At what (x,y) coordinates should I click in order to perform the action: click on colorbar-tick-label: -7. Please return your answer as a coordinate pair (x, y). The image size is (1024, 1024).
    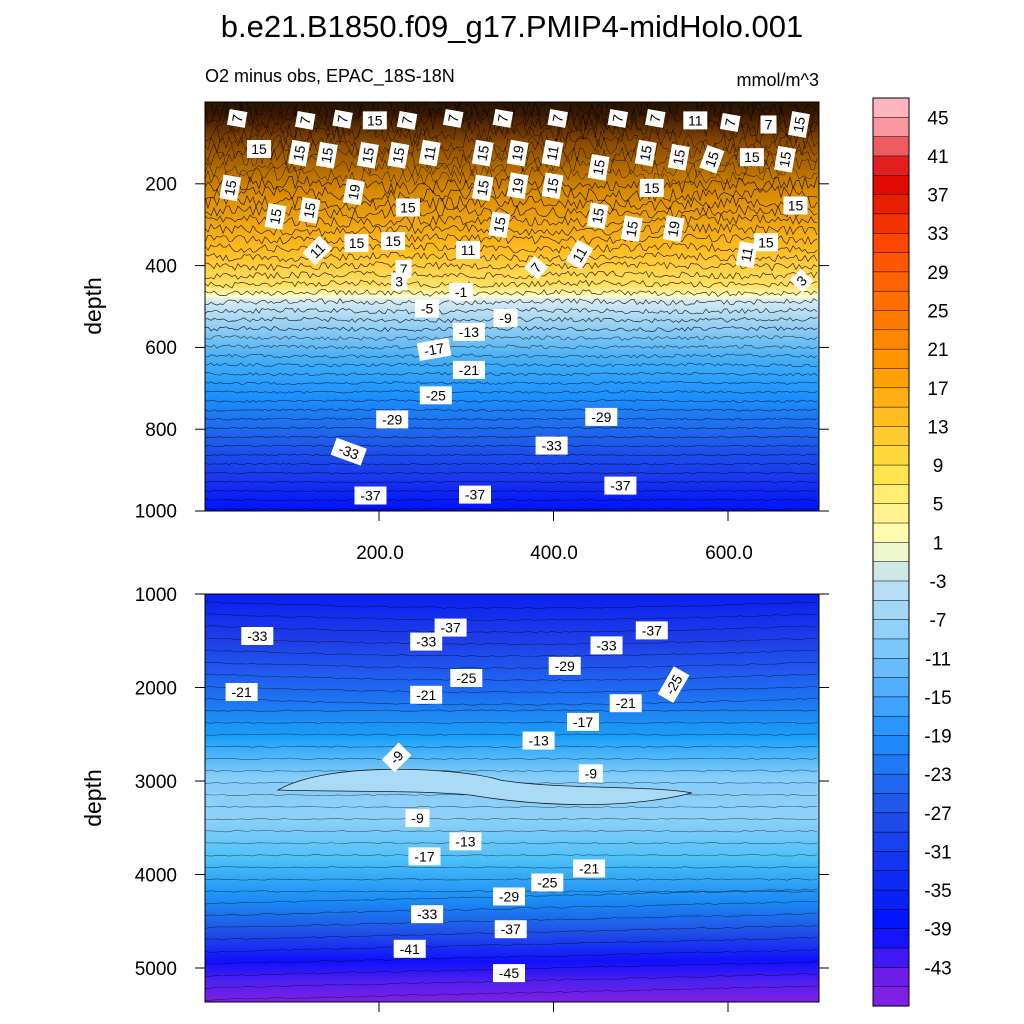
    Looking at the image, I should click on (938, 621).